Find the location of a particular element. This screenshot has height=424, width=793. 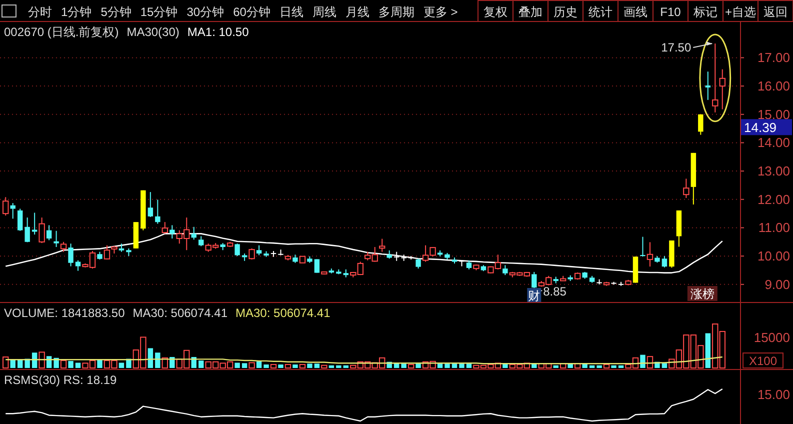

y-tick-label: 12.00 is located at coordinates (773, 199).